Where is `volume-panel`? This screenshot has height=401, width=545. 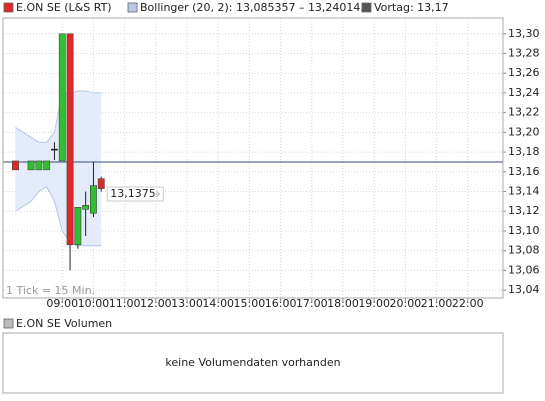 volume-panel is located at coordinates (253, 363).